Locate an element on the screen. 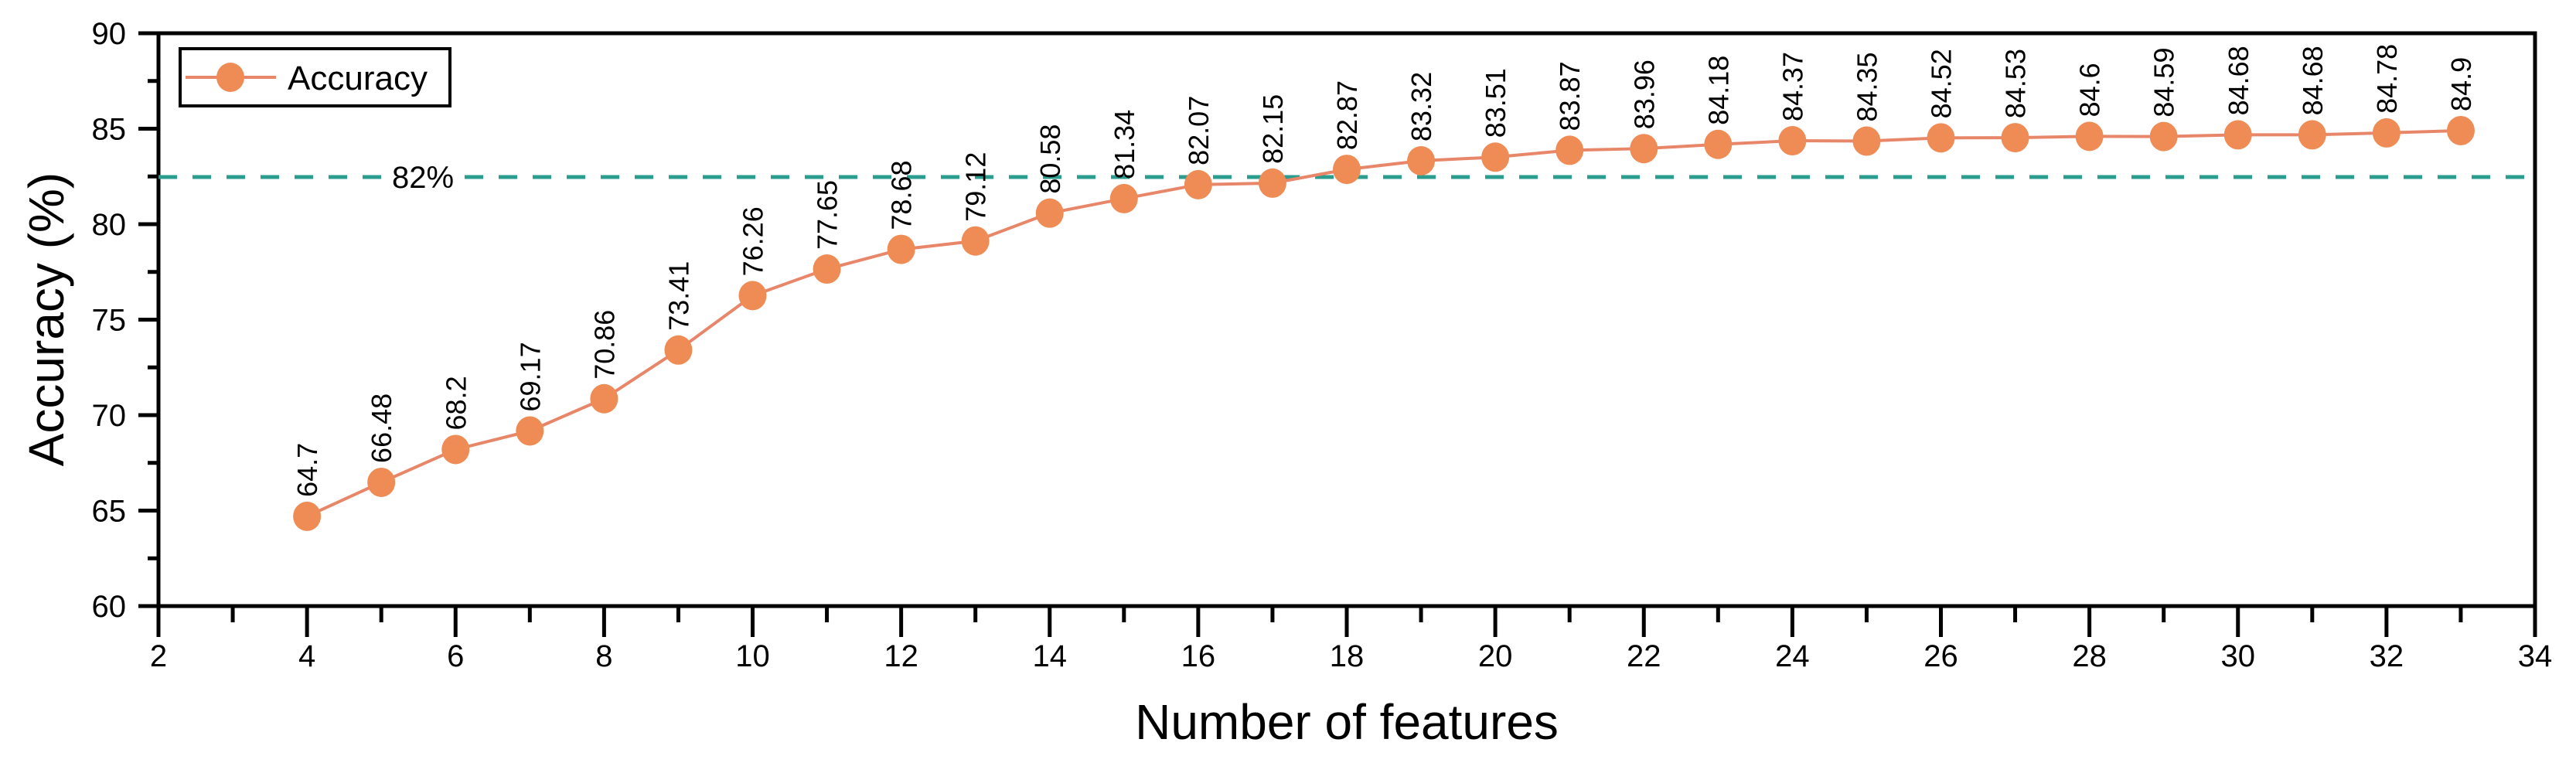 This screenshot has width=2576, height=763. data-point-label: 66.48 is located at coordinates (381, 428).